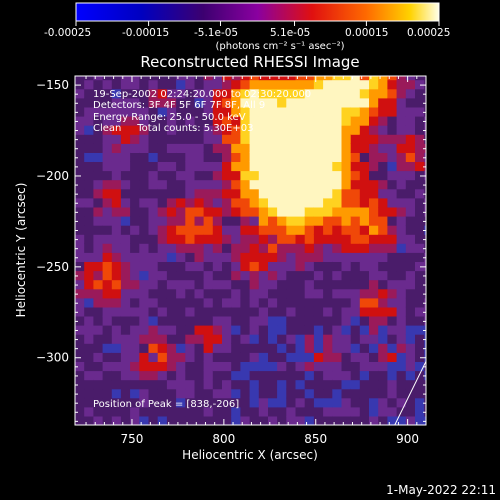 This screenshot has height=500, width=500. I want to click on x-tick-label: 900, so click(407, 439).